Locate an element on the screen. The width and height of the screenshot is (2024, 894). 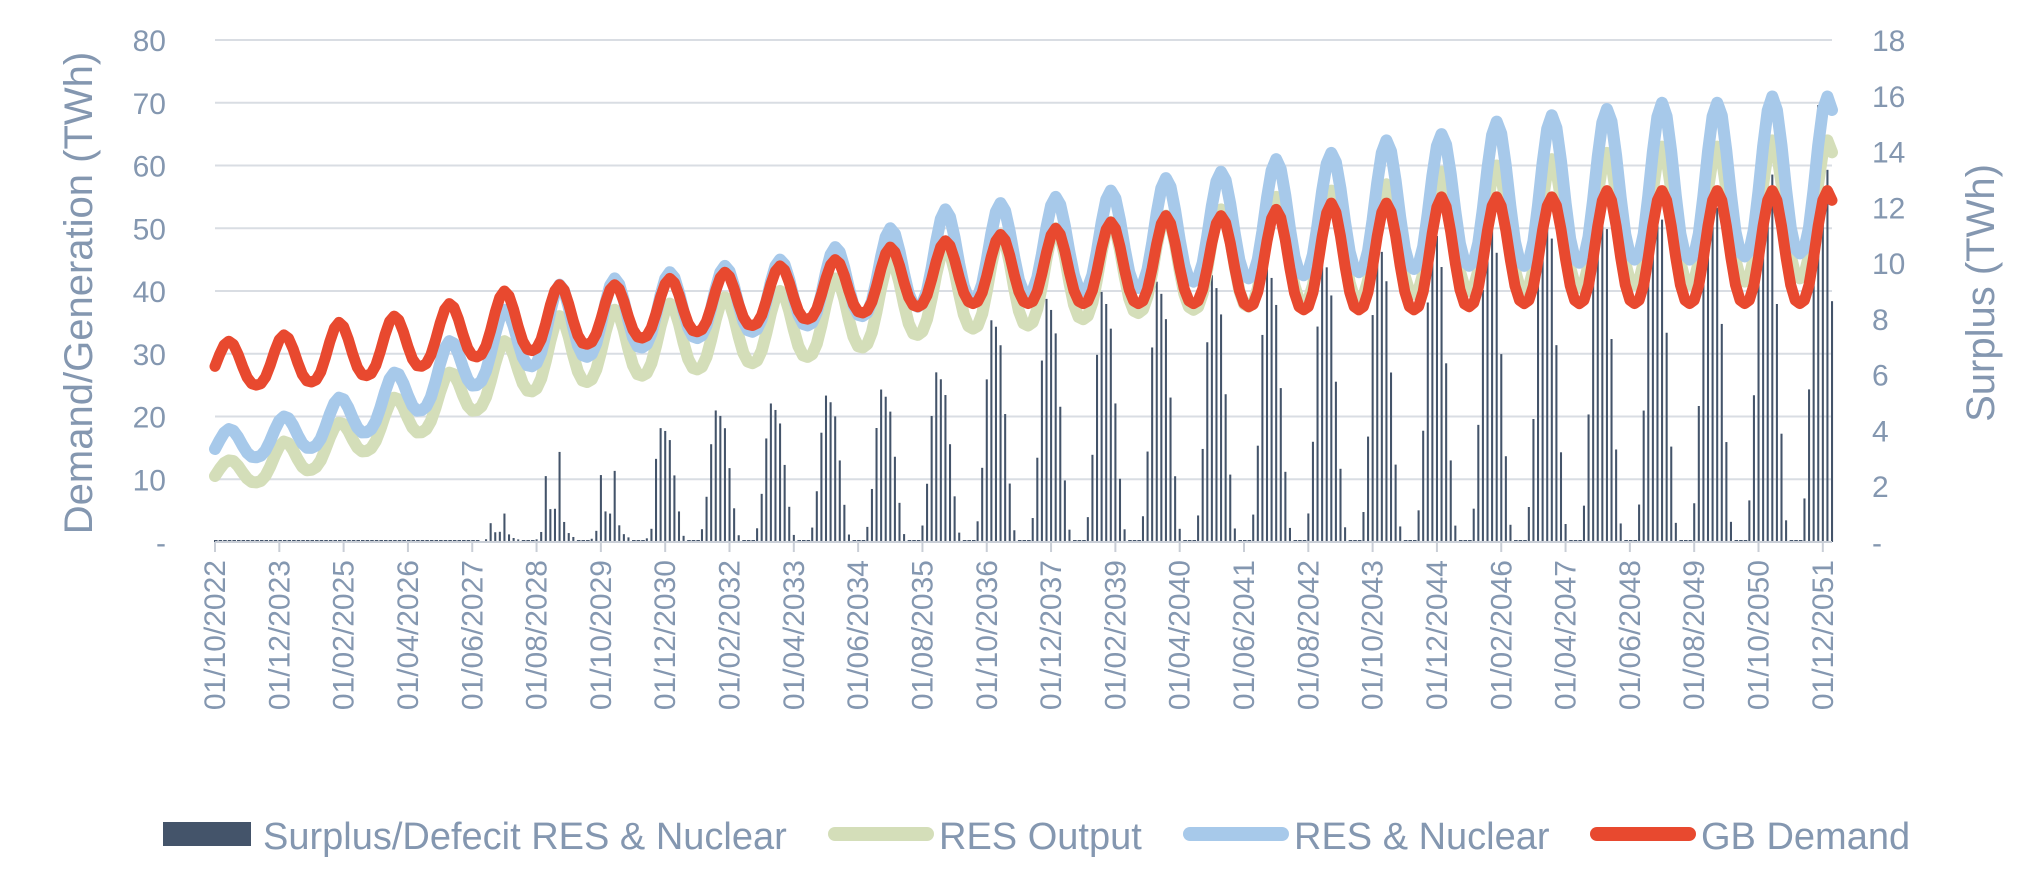
right-tick-label: 6 is located at coordinates (1880, 376).